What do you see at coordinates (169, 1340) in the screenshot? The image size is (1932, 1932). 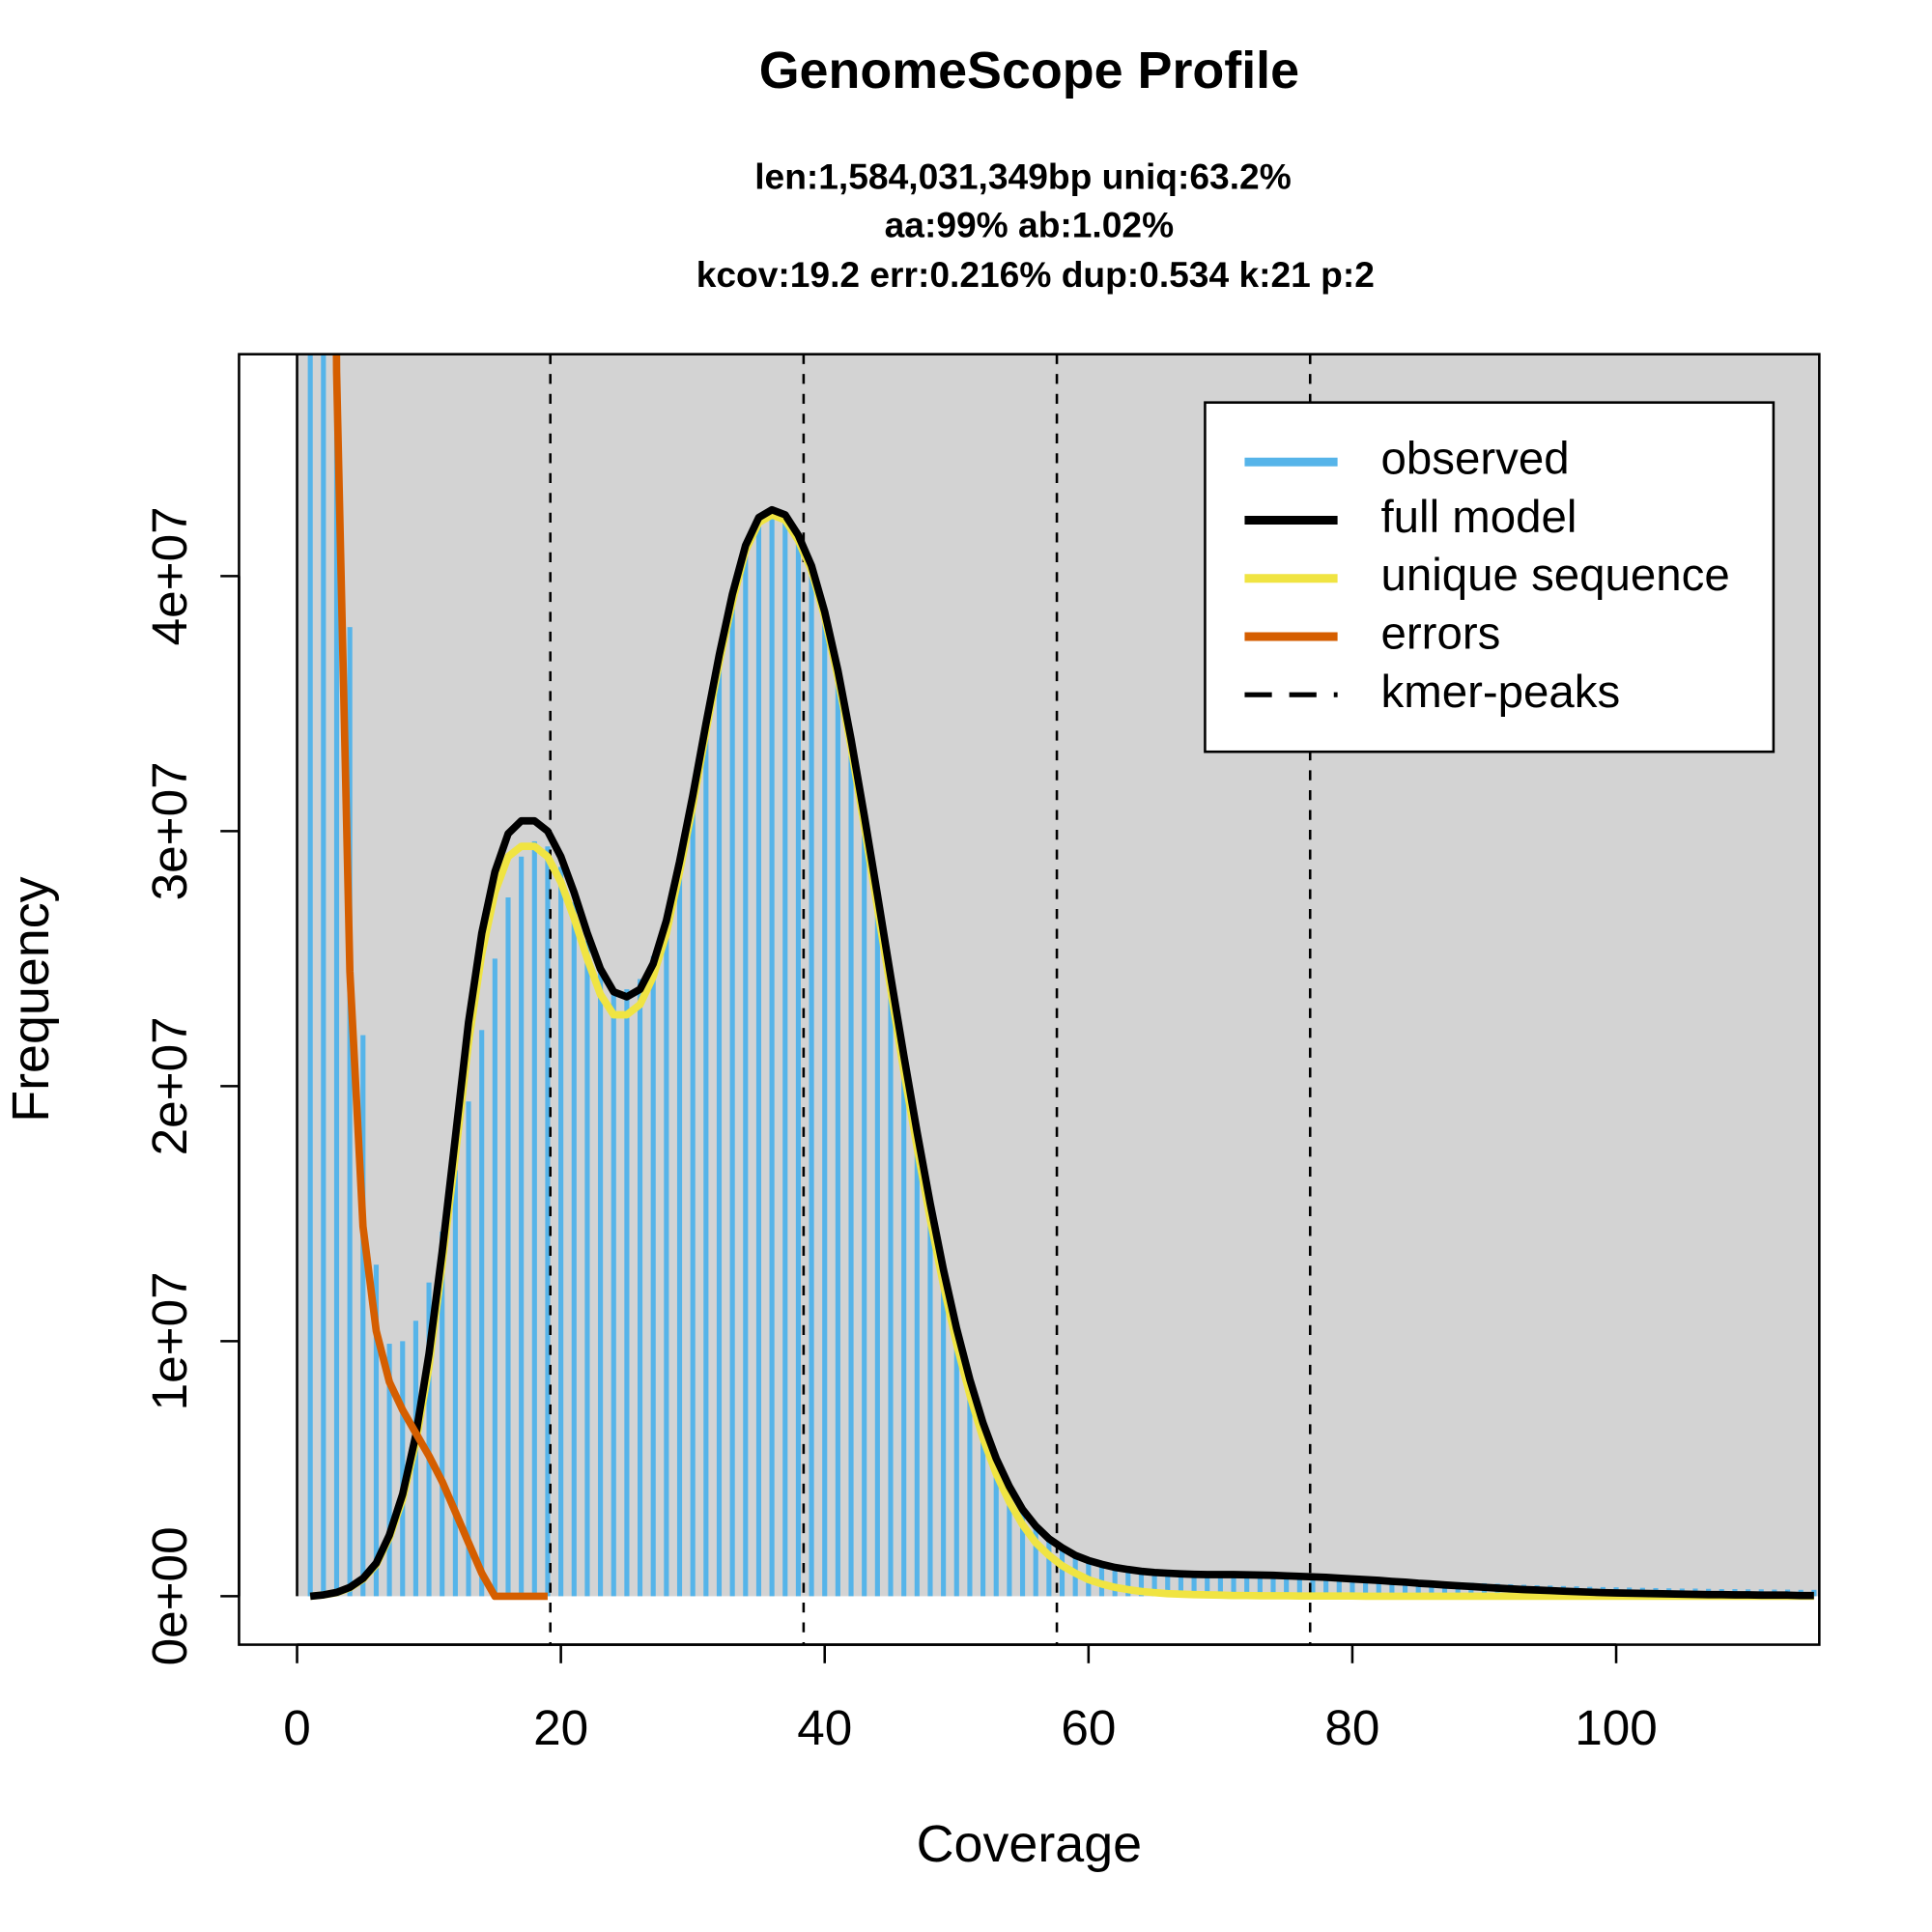 I see `y-tick-label: 1e+07` at bounding box center [169, 1340].